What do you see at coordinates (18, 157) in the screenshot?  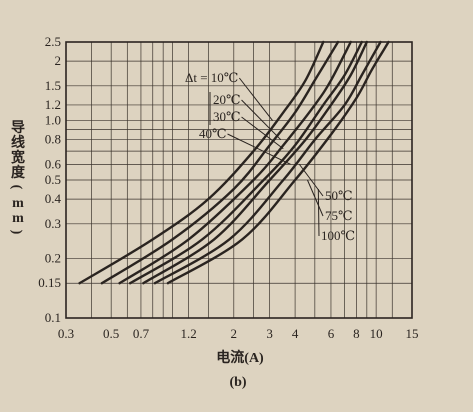 I see `y-axis-label-char: 宽` at bounding box center [18, 157].